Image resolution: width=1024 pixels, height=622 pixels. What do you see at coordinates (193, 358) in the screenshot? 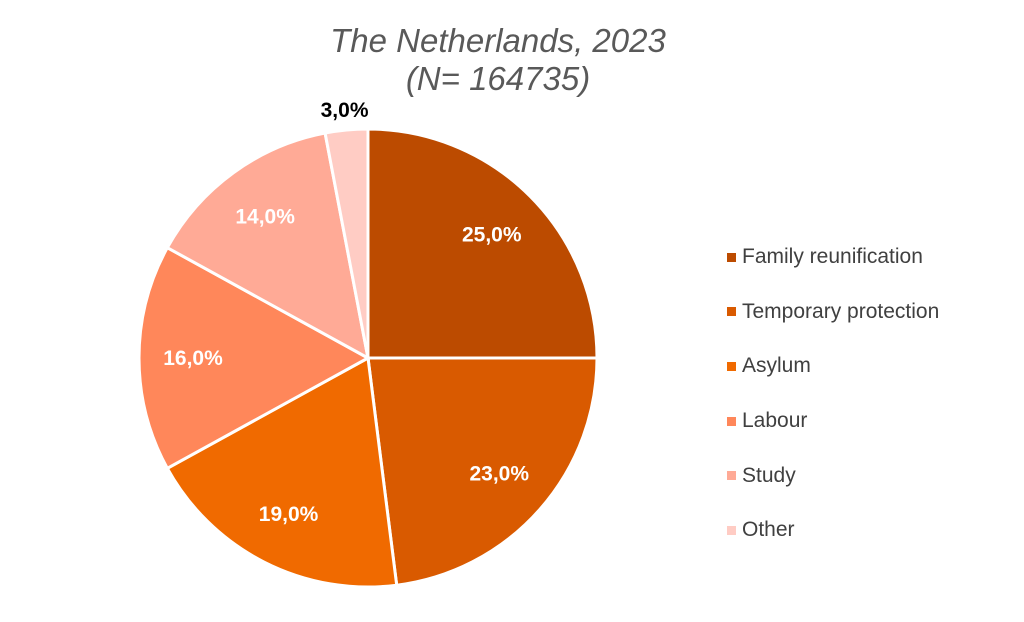
I see `data-label-labour: 16,0%` at bounding box center [193, 358].